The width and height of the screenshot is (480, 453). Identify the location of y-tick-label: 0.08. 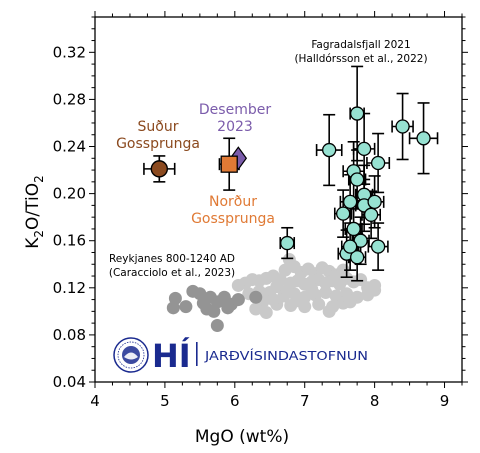
(69, 335).